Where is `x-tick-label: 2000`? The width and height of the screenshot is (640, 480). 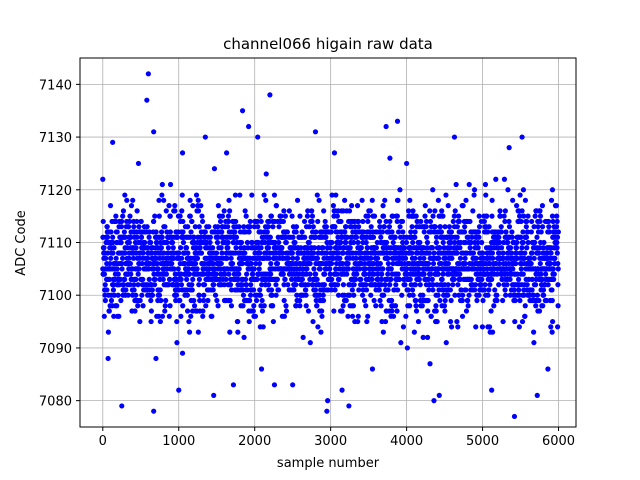 x-tick-label: 2000 is located at coordinates (254, 441).